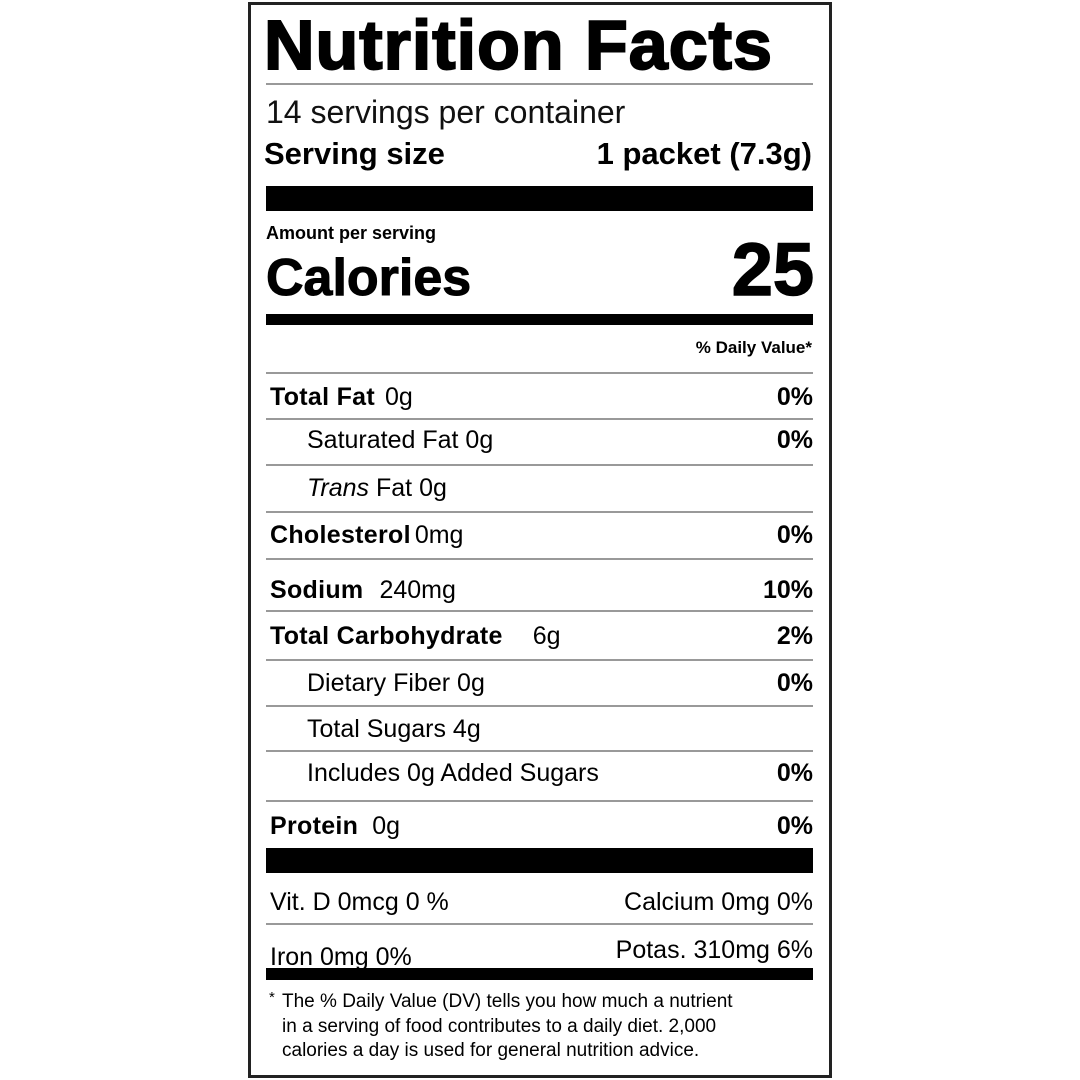  I want to click on calories-value: 25, so click(773, 269).